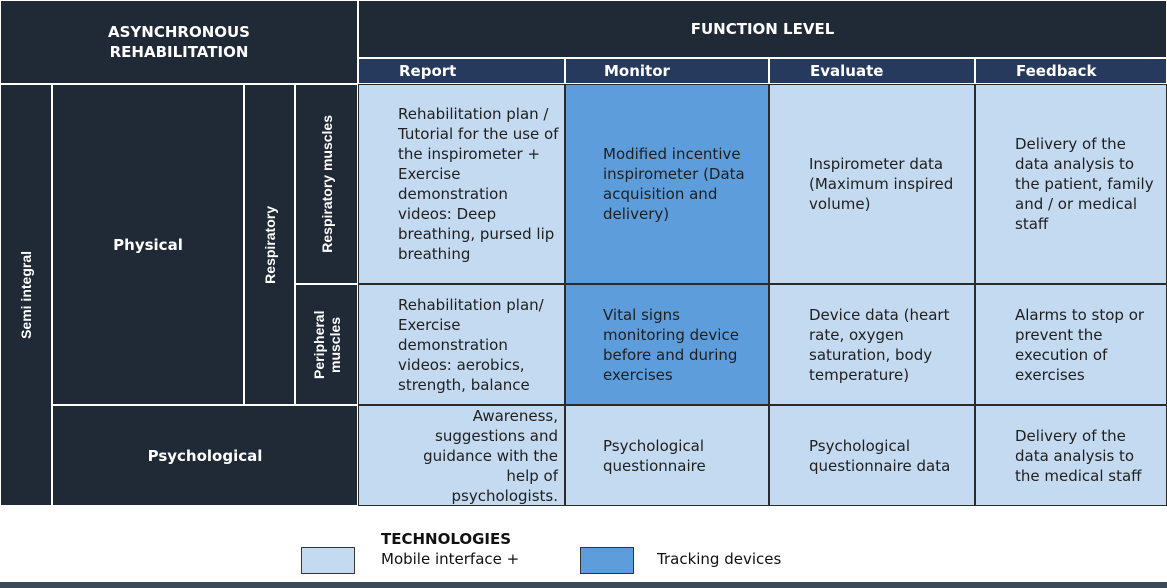  I want to click on legend-swatch-mobile, so click(328, 560).